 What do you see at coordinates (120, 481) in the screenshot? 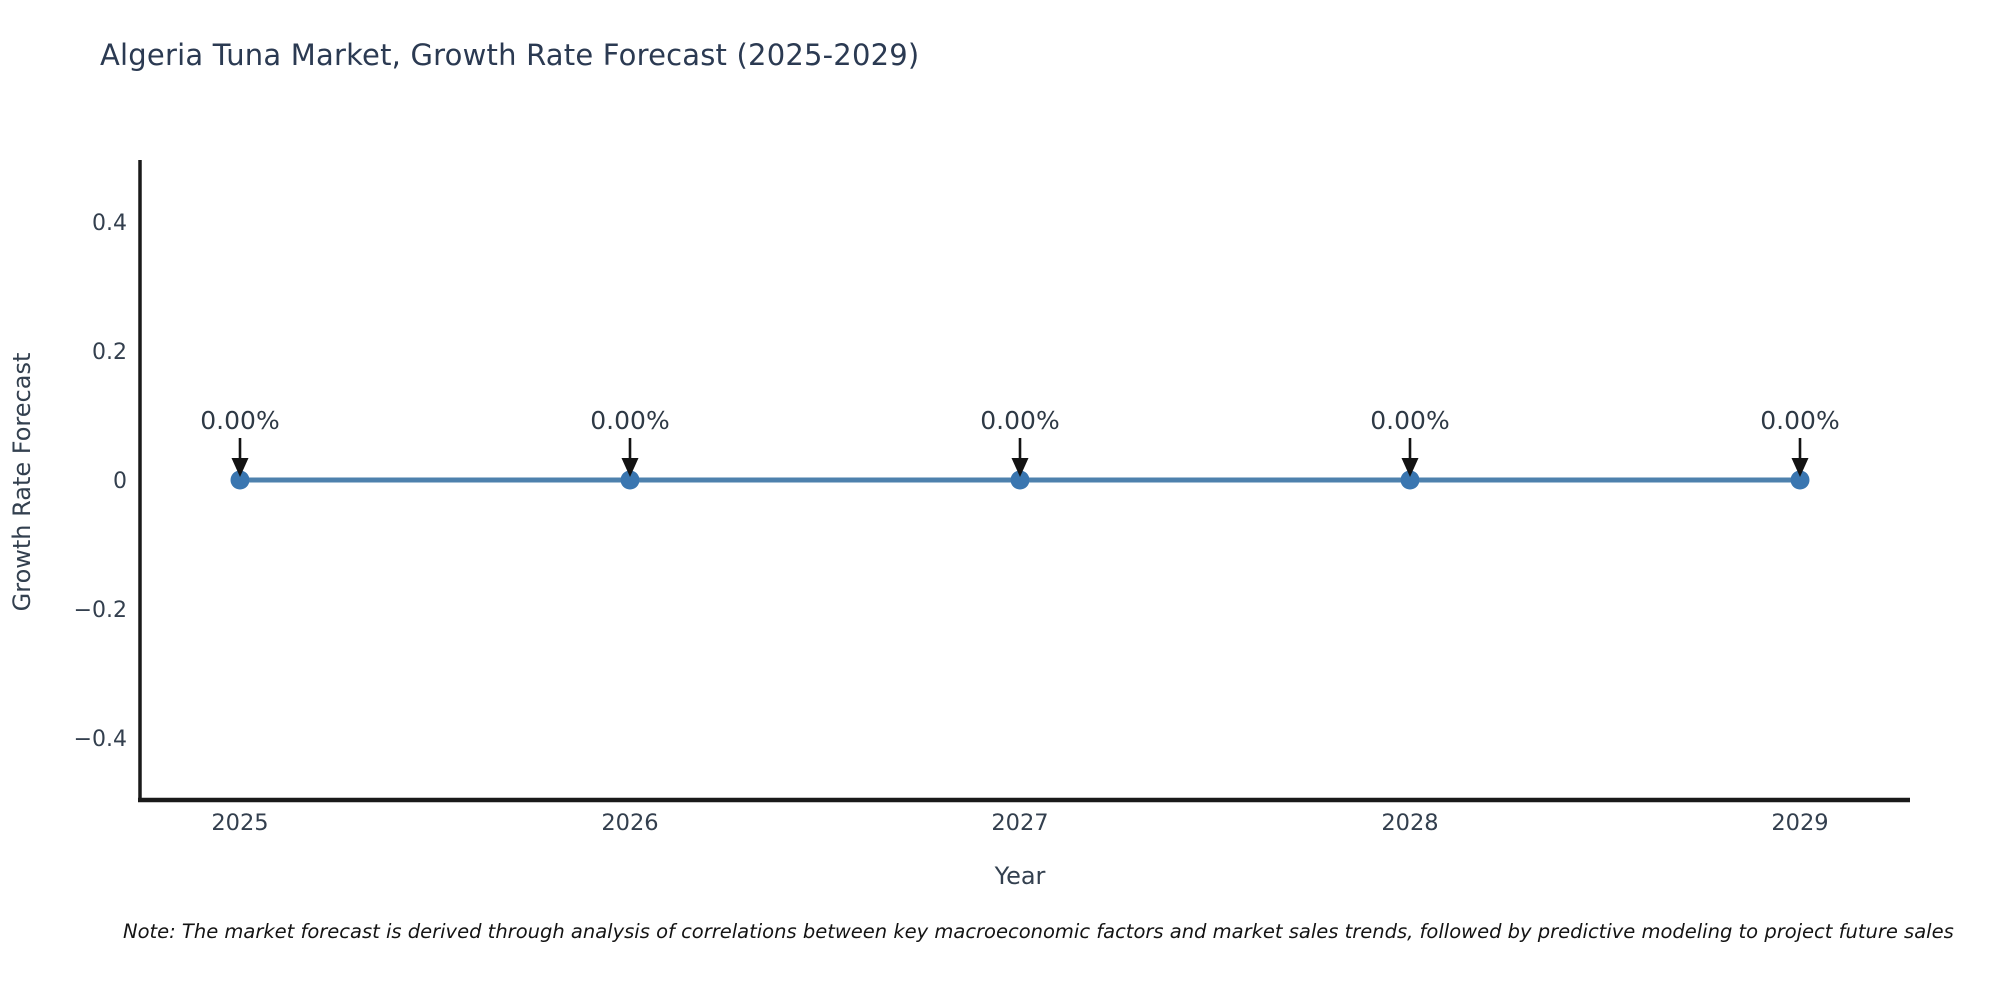
I see `y-tick-label: 0` at bounding box center [120, 481].